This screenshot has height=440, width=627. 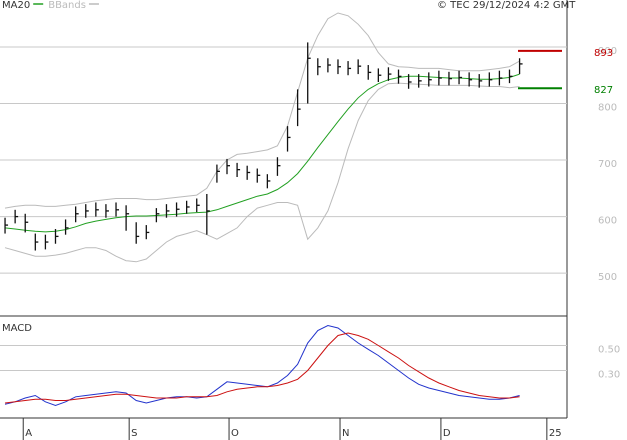 What do you see at coordinates (607, 51) in the screenshot?
I see `y-tick-label: 900` at bounding box center [607, 51].